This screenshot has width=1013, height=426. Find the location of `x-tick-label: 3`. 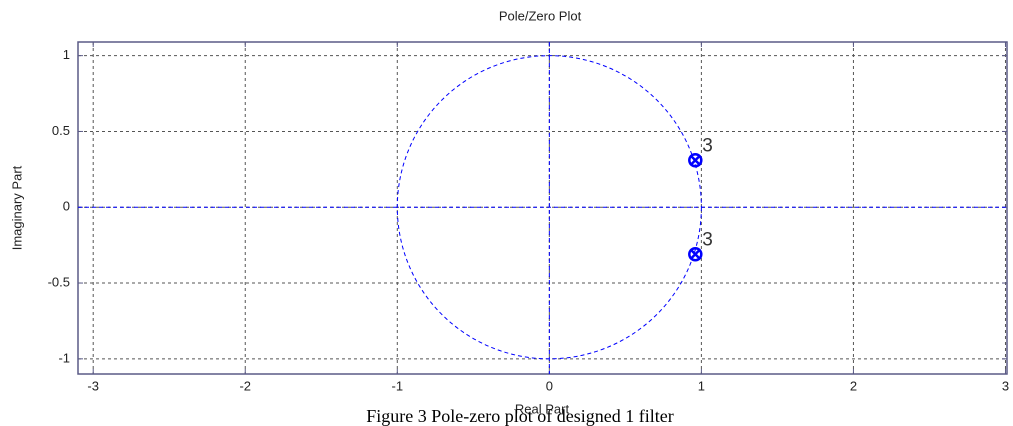

x-tick-label: 3 is located at coordinates (1005, 385).